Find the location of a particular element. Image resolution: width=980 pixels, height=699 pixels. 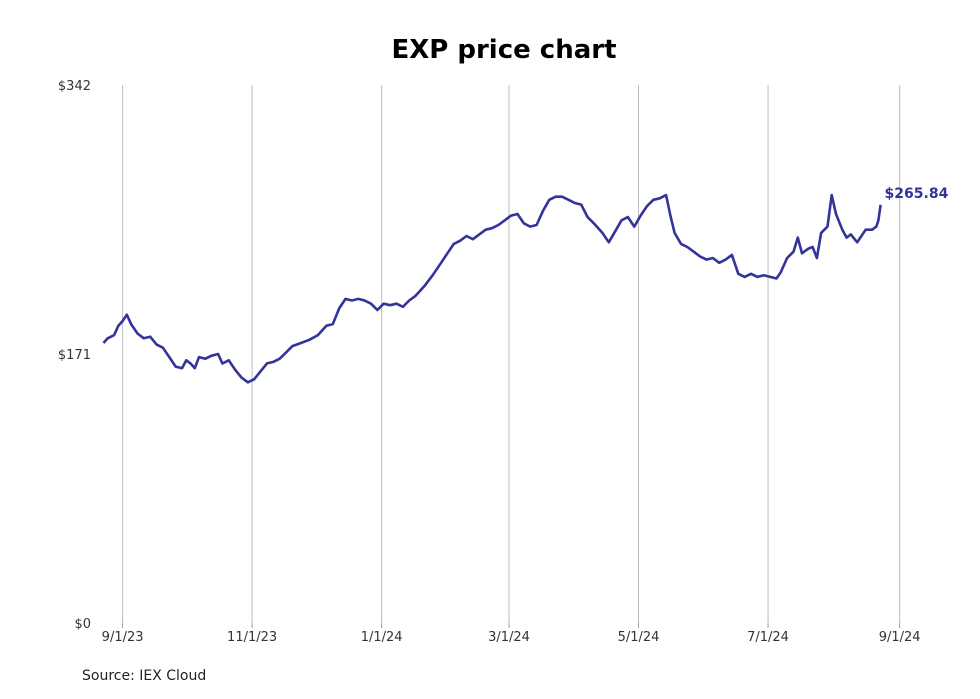

chart-title: EXP price chart is located at coordinates (503, 50).